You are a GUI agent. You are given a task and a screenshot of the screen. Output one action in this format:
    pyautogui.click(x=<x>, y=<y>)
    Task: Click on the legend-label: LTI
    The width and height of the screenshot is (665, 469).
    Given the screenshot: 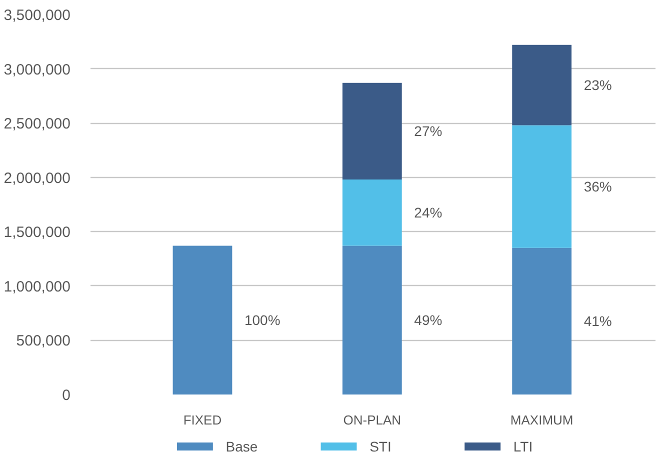 What is the action you would take?
    pyautogui.click(x=523, y=446)
    